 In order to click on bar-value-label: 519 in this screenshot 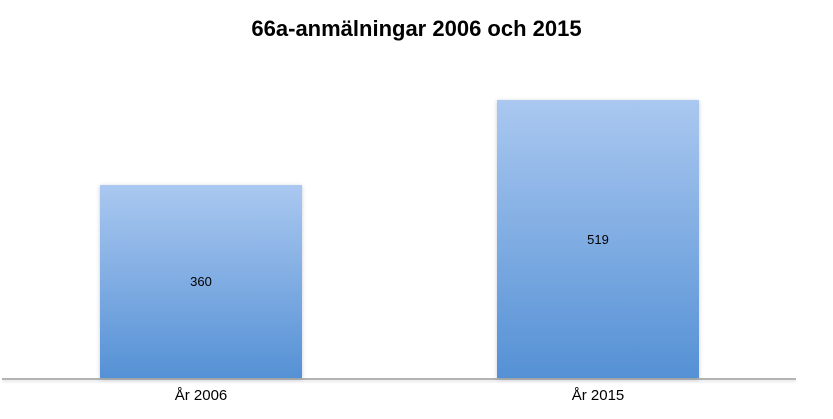, I will do `click(598, 239)`.